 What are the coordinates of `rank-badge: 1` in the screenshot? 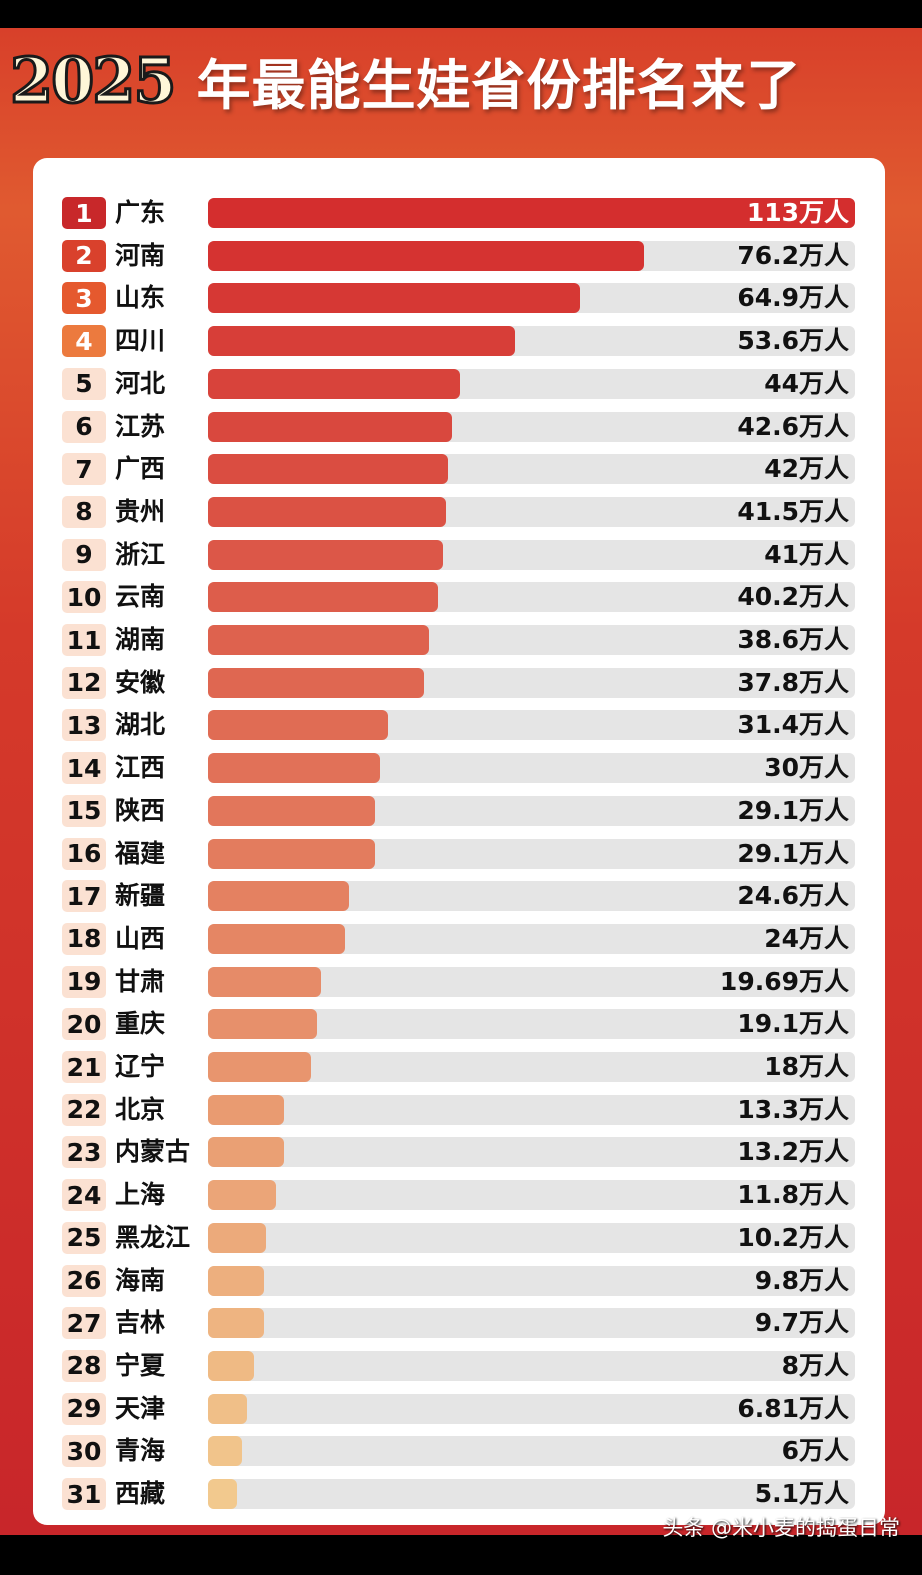 It's located at (84, 213).